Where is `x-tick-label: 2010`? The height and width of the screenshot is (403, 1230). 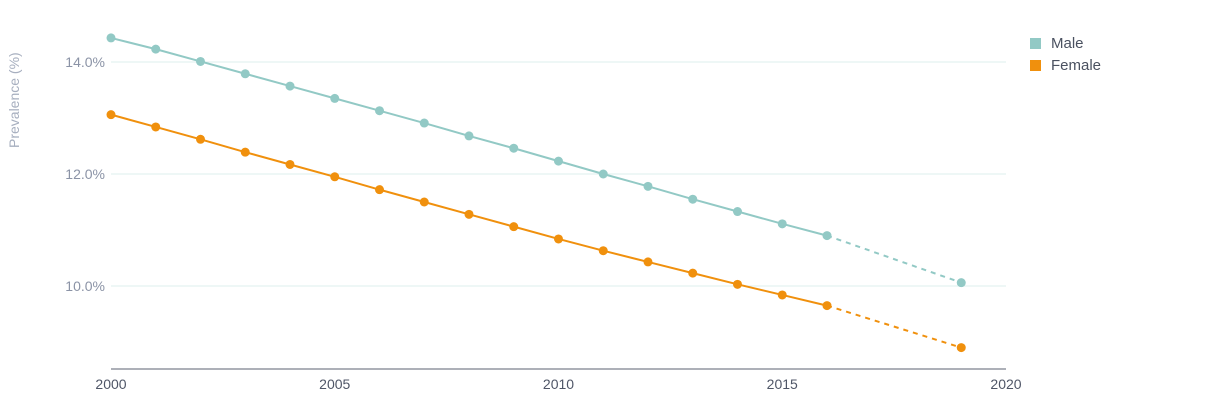 x-tick-label: 2010 is located at coordinates (558, 384).